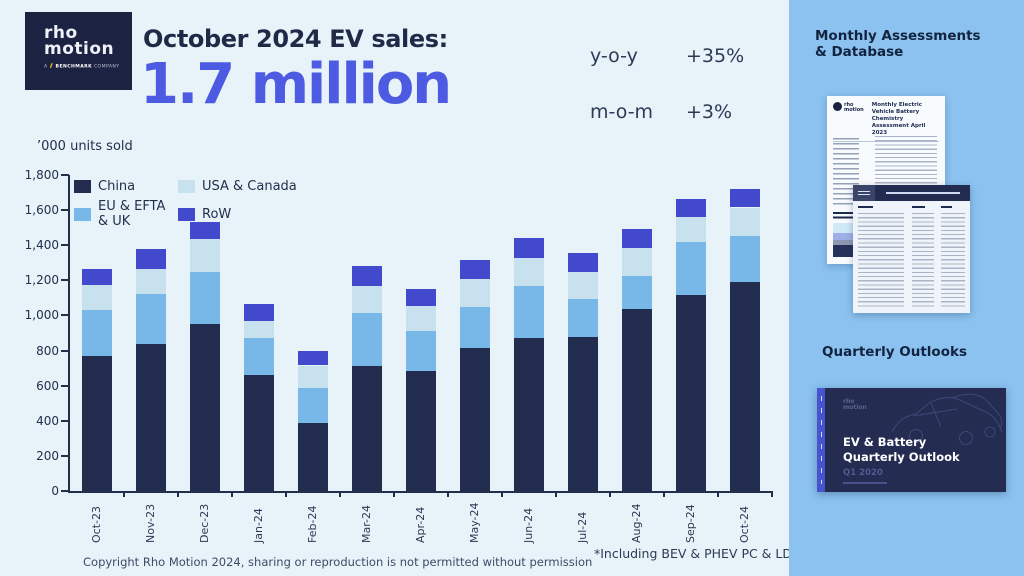 This screenshot has width=1024, height=576. I want to click on legend-label: EU & EFTA & UK, so click(132, 214).